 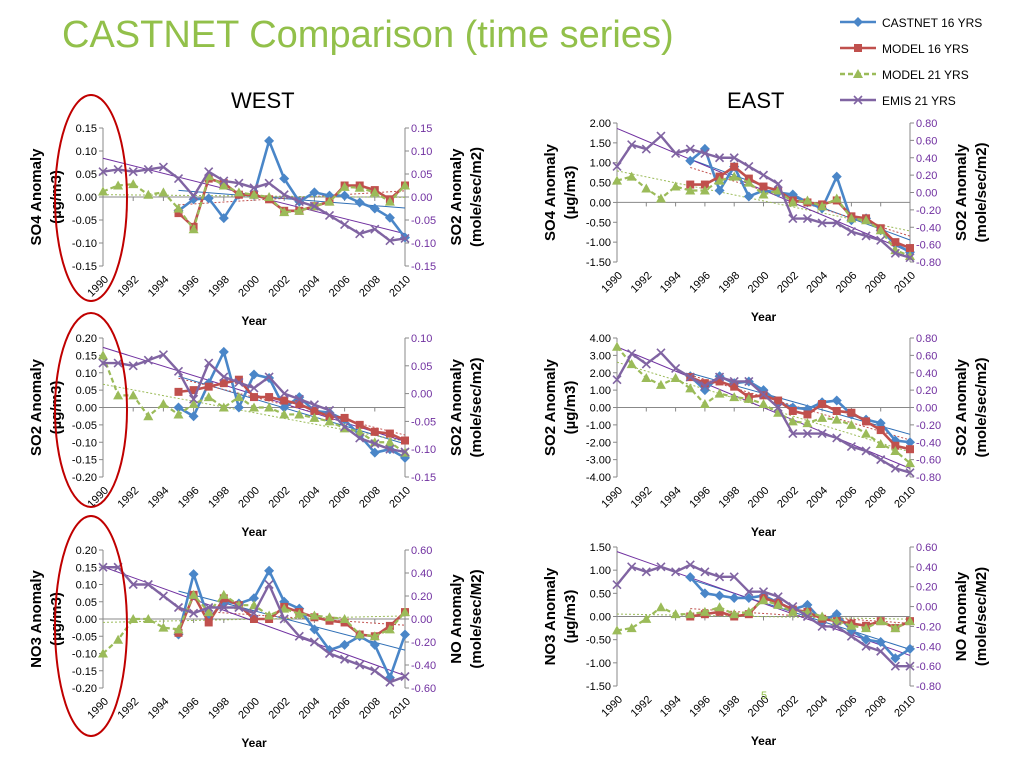 What do you see at coordinates (423, 450) in the screenshot?
I see `y2-tick-label: -0.10` at bounding box center [423, 450].